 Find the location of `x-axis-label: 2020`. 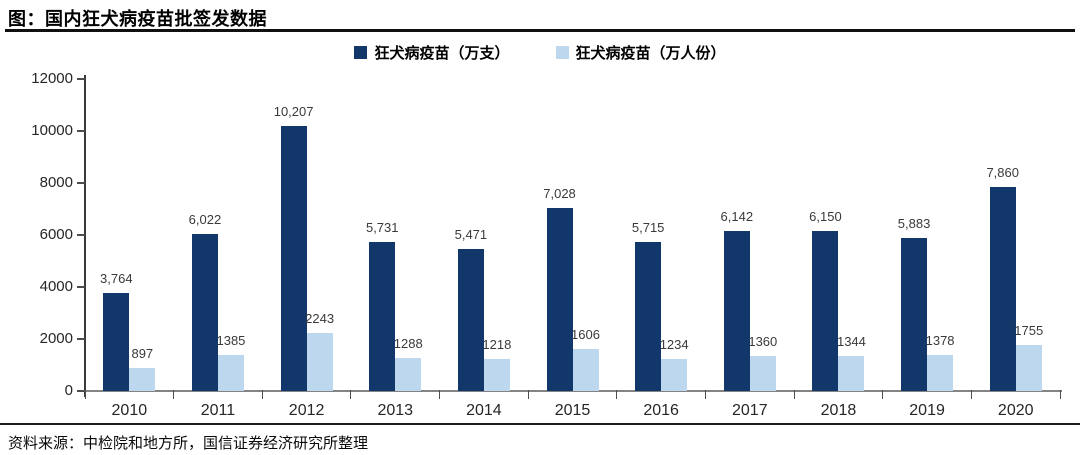

x-axis-label: 2020 is located at coordinates (1015, 410).